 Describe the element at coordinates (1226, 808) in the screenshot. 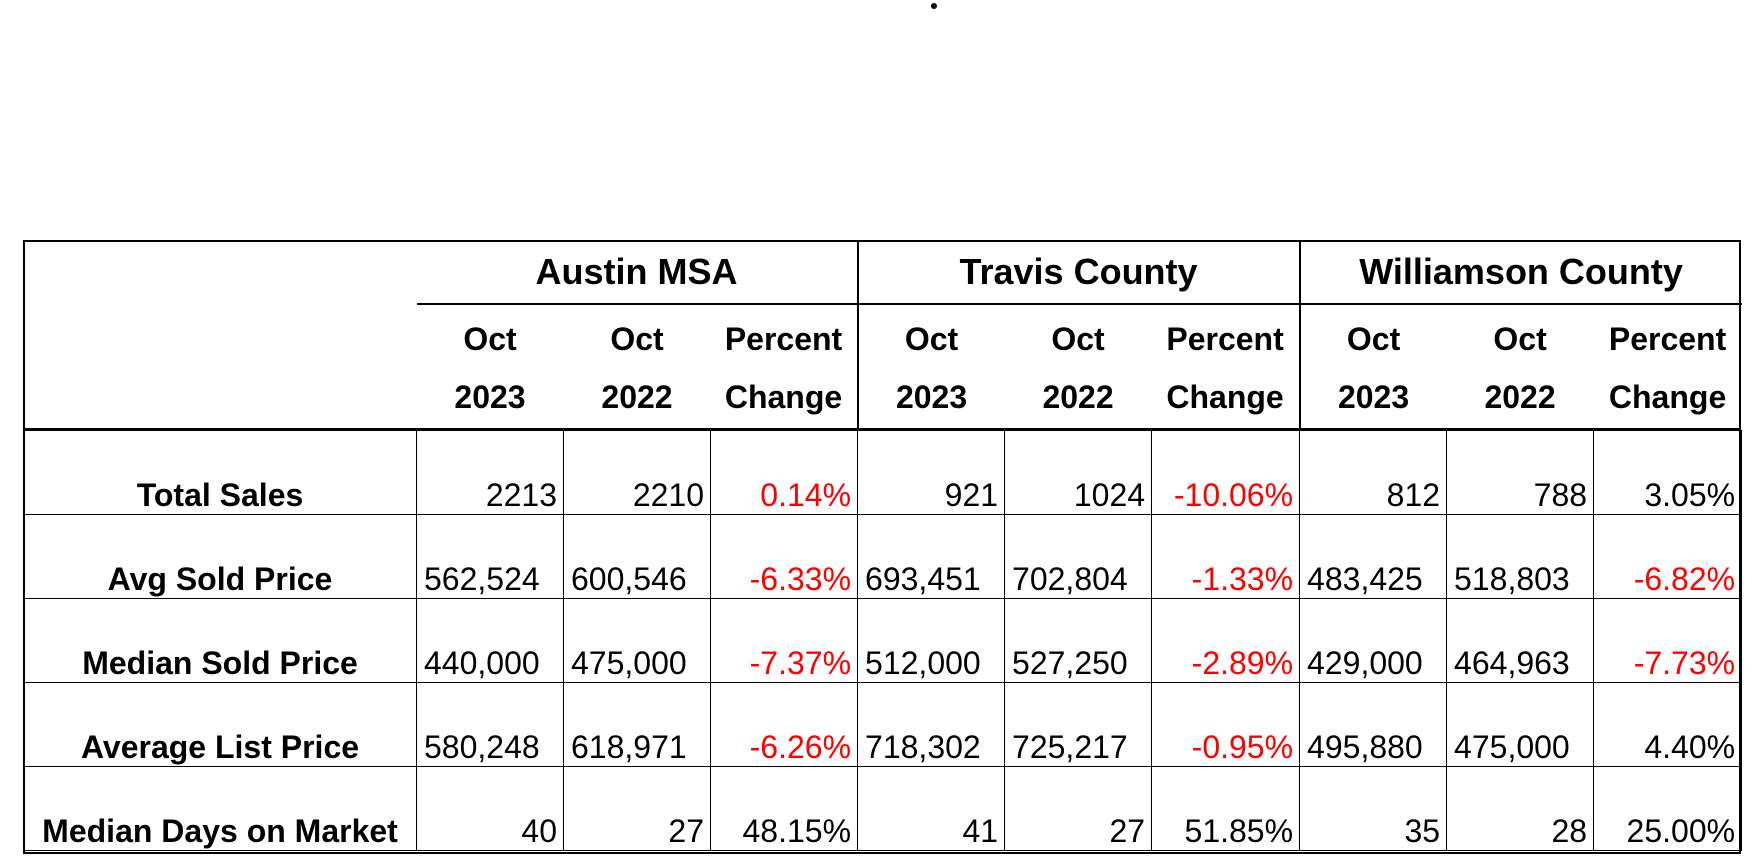

I see `percent-change-cell: 51.85%` at that location.